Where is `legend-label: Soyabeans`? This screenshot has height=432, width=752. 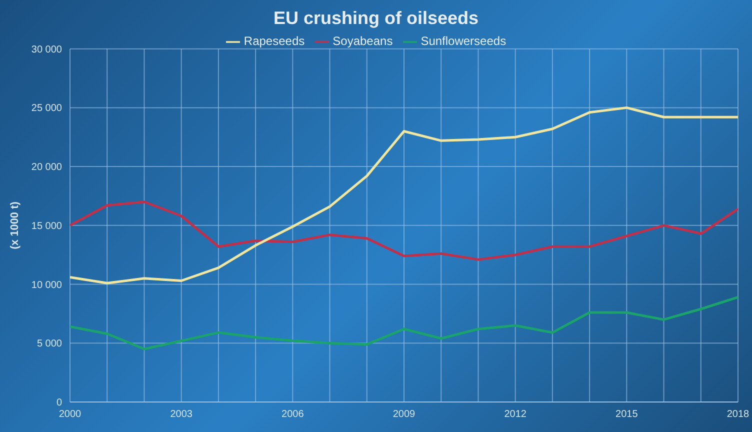 legend-label: Soyabeans is located at coordinates (362, 41).